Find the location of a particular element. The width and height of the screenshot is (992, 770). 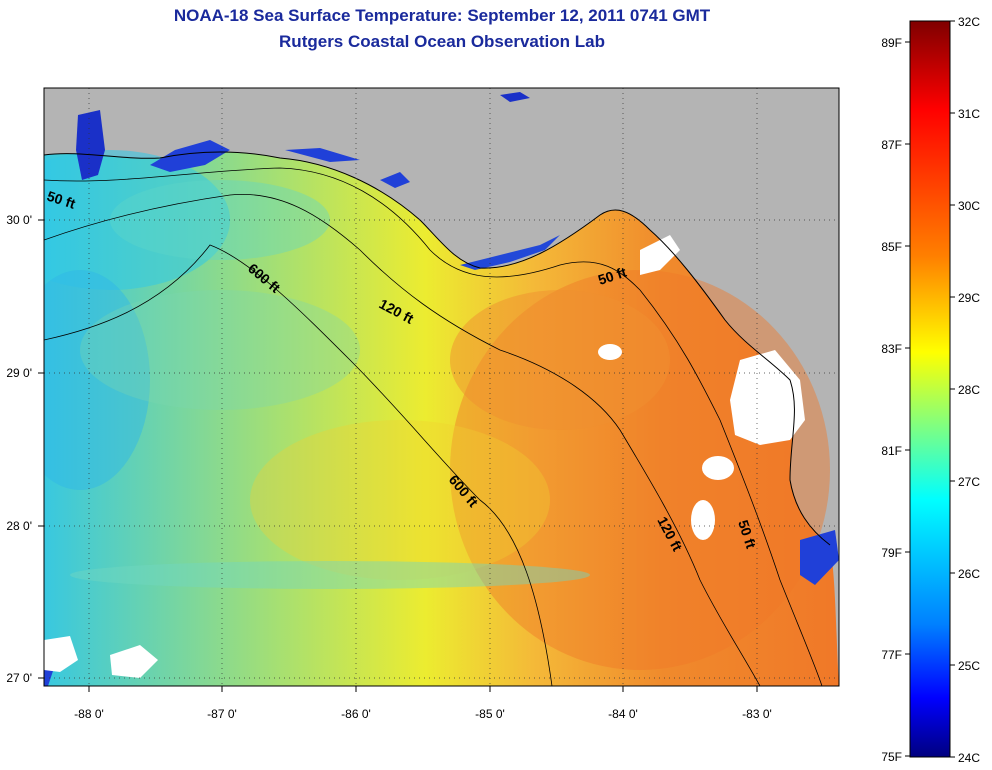

celsius-label: 28C is located at coordinates (969, 390).